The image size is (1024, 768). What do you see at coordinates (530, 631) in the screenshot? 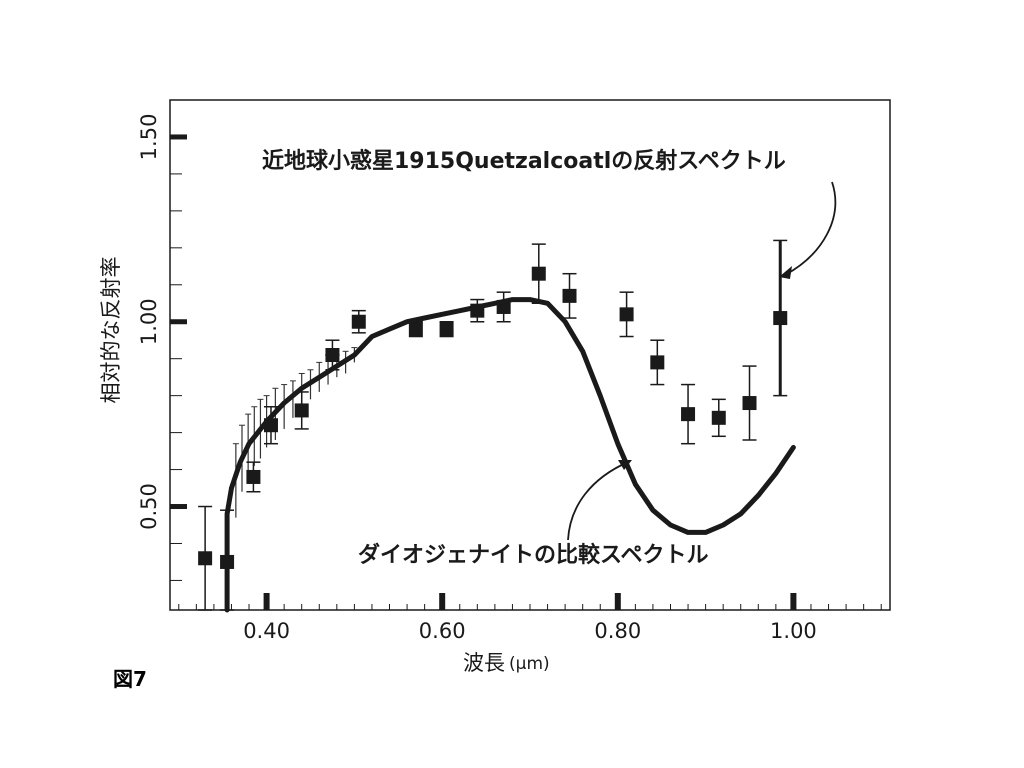
I see `x-tick-labels: 0.40 0.60 0.80 1.00` at bounding box center [530, 631].